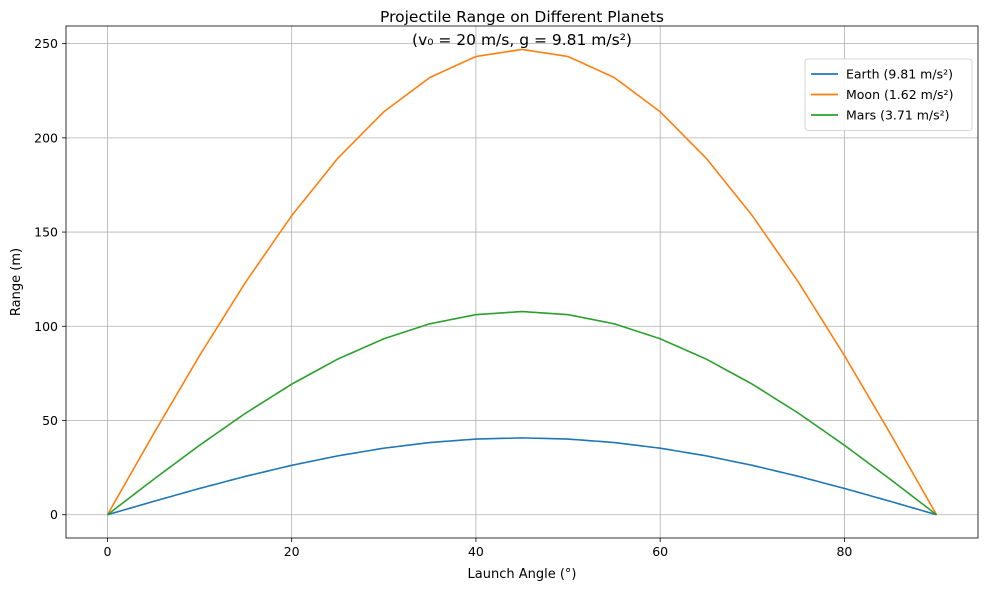 This screenshot has height=590, width=989. What do you see at coordinates (522, 574) in the screenshot?
I see `x-axis-label: Launch Angle (°)` at bounding box center [522, 574].